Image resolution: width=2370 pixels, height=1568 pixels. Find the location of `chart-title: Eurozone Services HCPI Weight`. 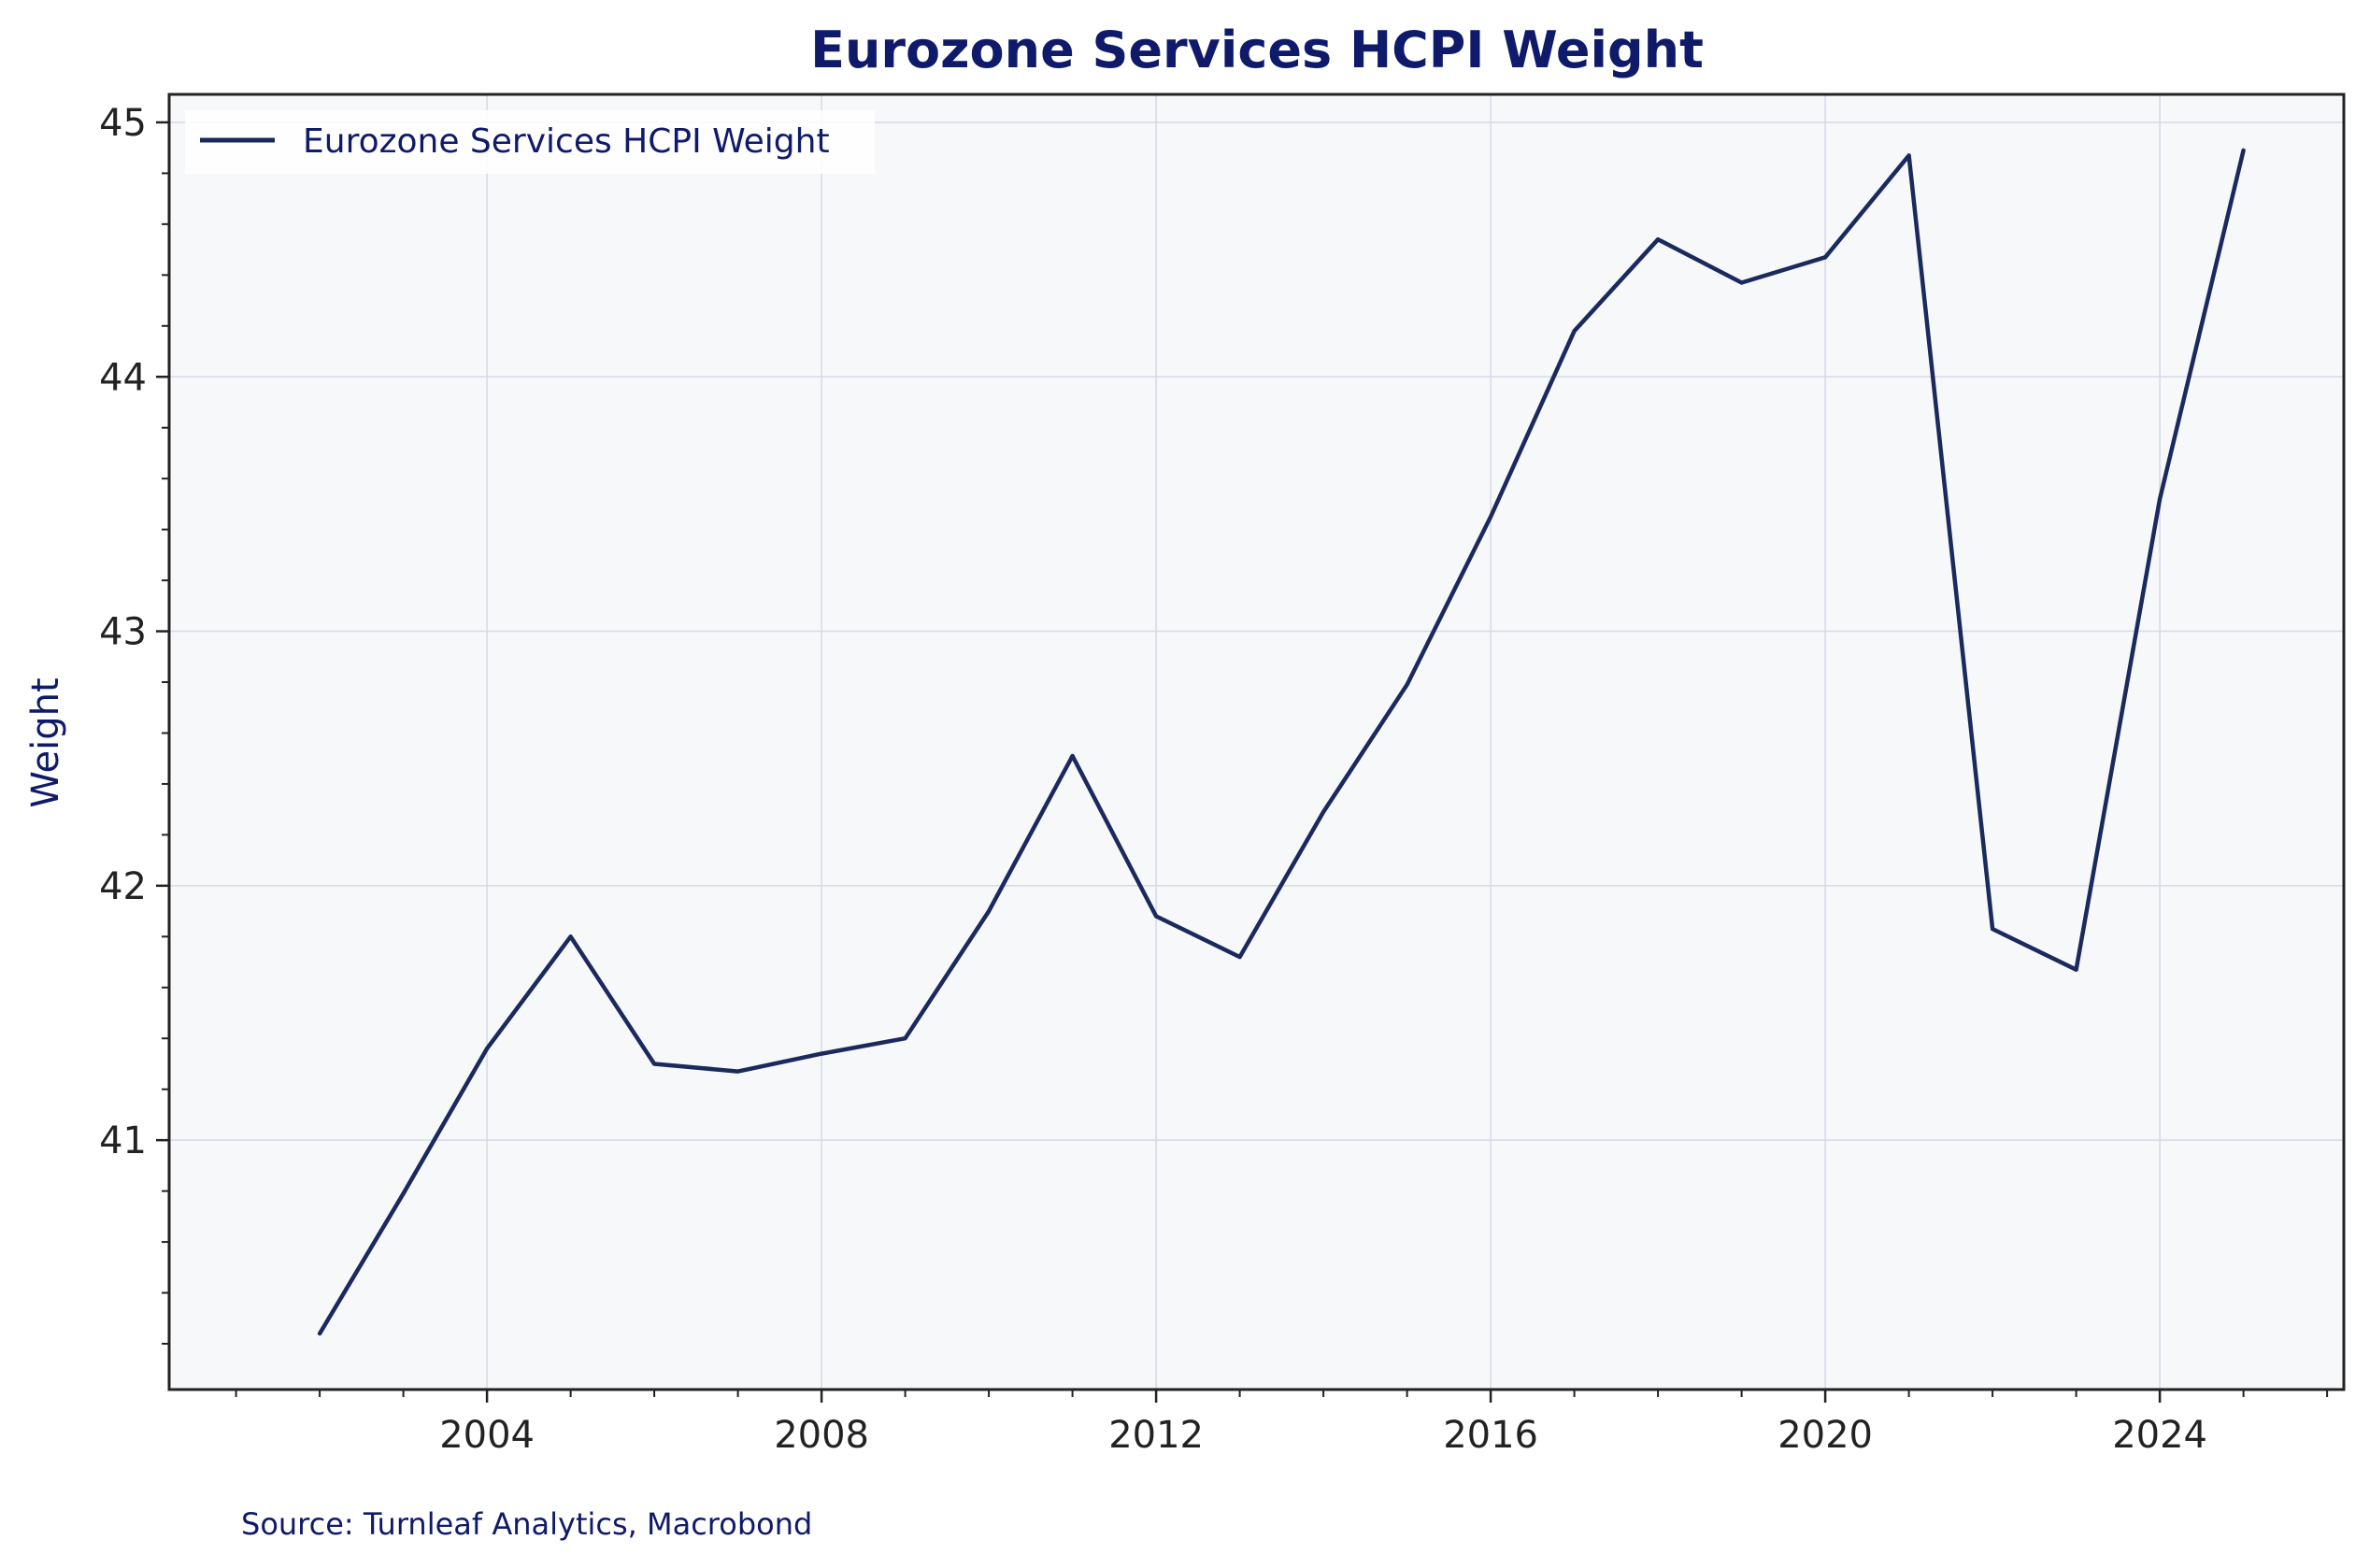

chart-title: Eurozone Services HCPI Weight is located at coordinates (1257, 50).